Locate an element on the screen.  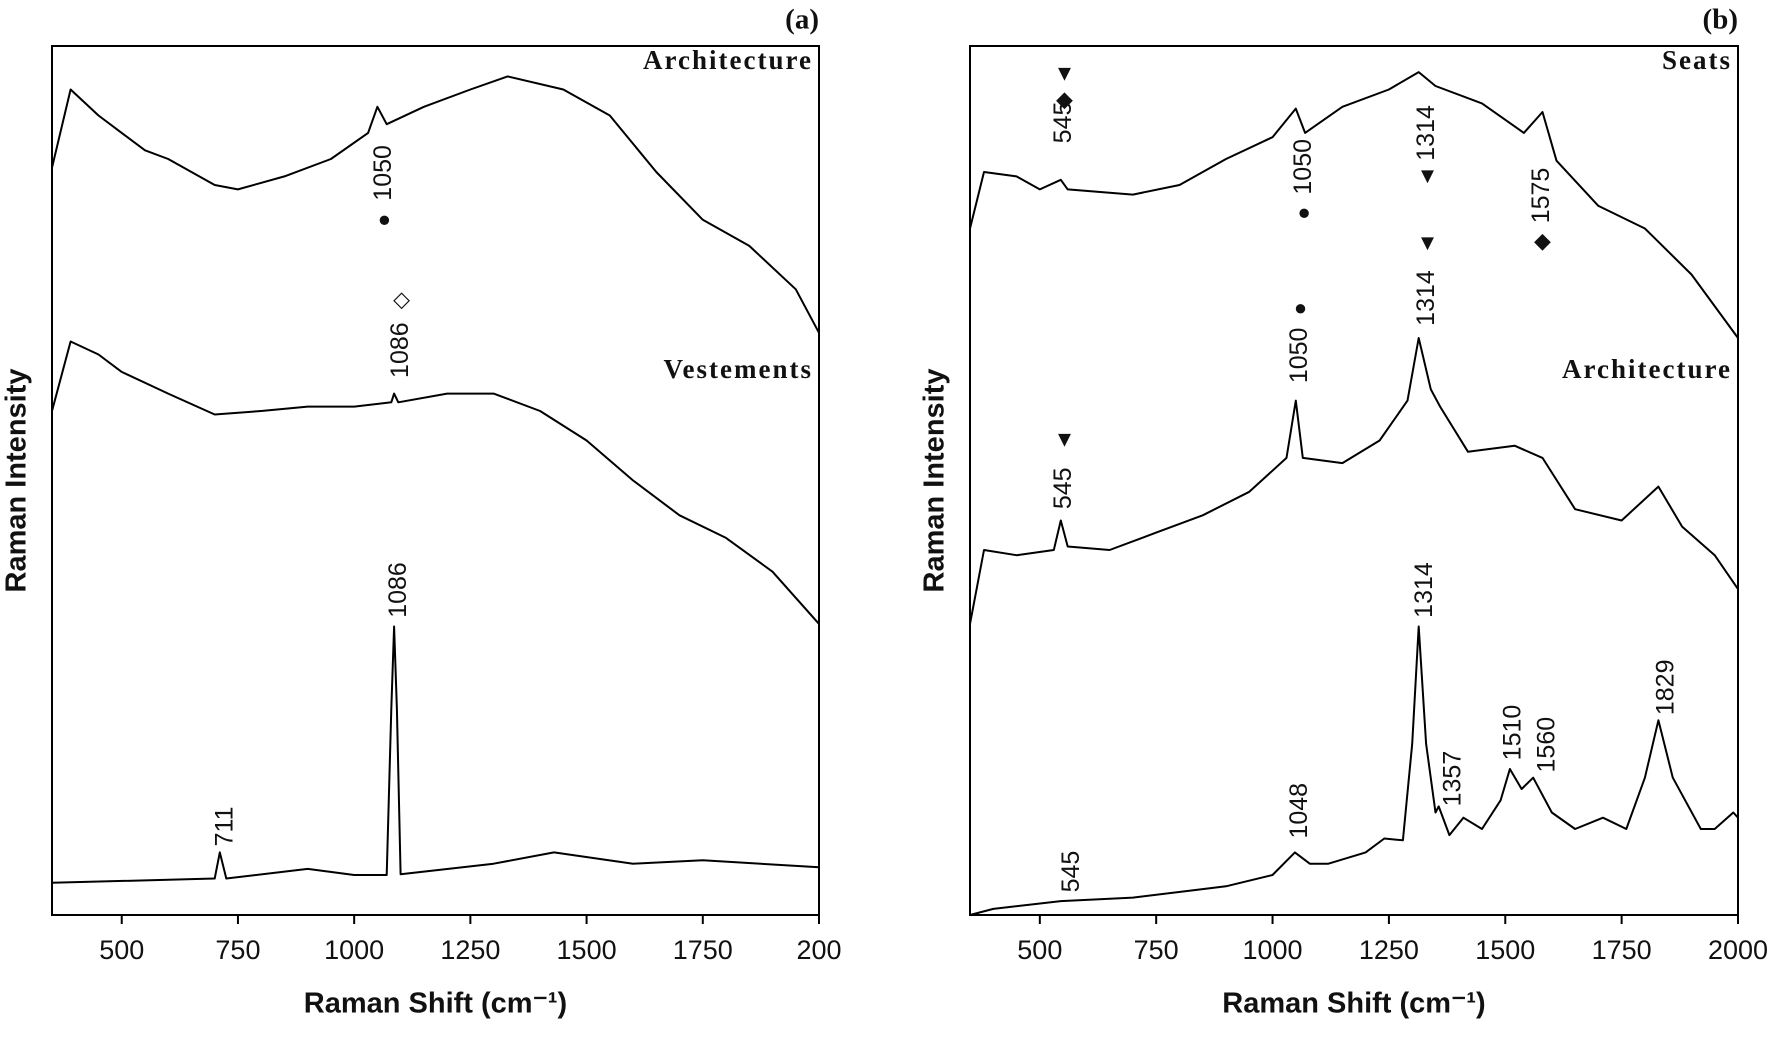
peak-label: 1560 is located at coordinates (1547, 745).